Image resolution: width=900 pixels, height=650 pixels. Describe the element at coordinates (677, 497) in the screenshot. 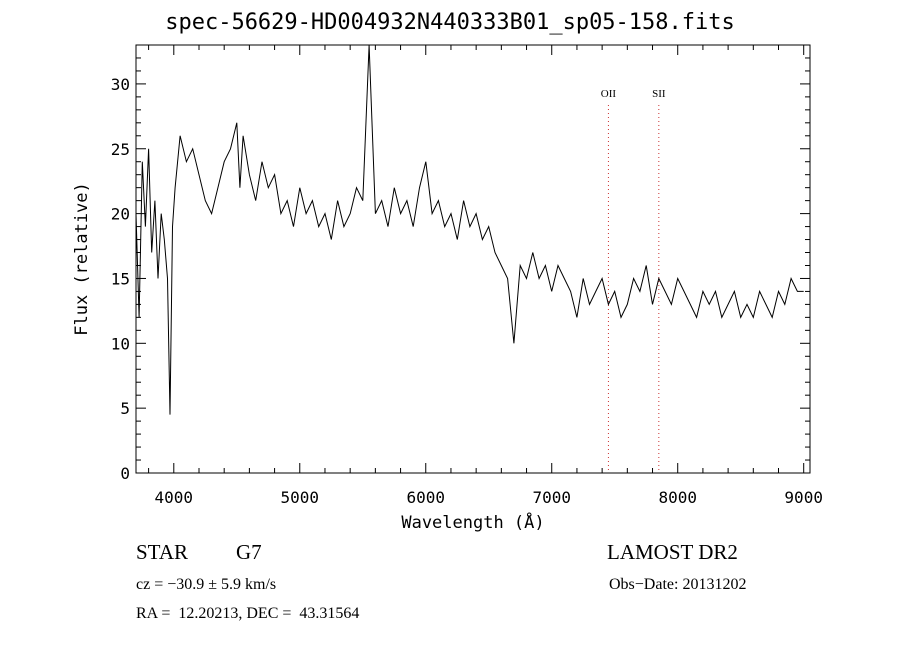

I see `x-tick-label: 8000` at that location.